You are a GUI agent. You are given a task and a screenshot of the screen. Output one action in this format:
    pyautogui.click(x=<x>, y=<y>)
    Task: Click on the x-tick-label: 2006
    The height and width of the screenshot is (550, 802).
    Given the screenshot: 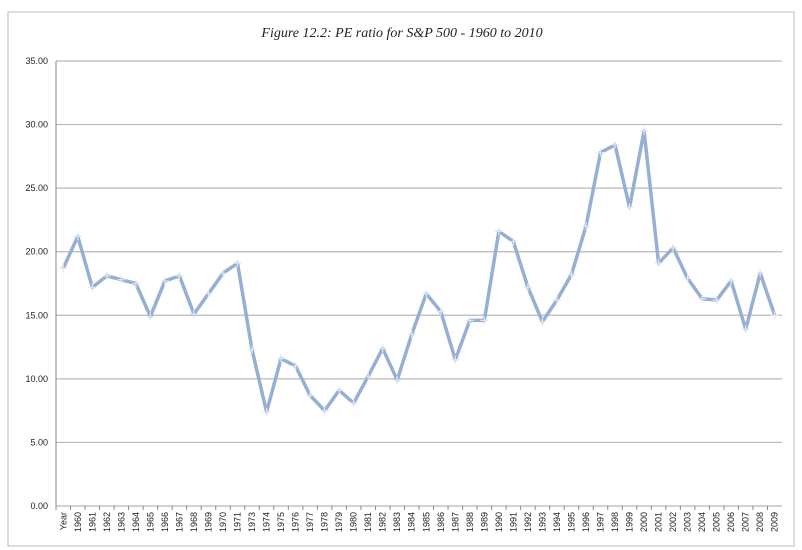 What is the action you would take?
    pyautogui.click(x=731, y=522)
    